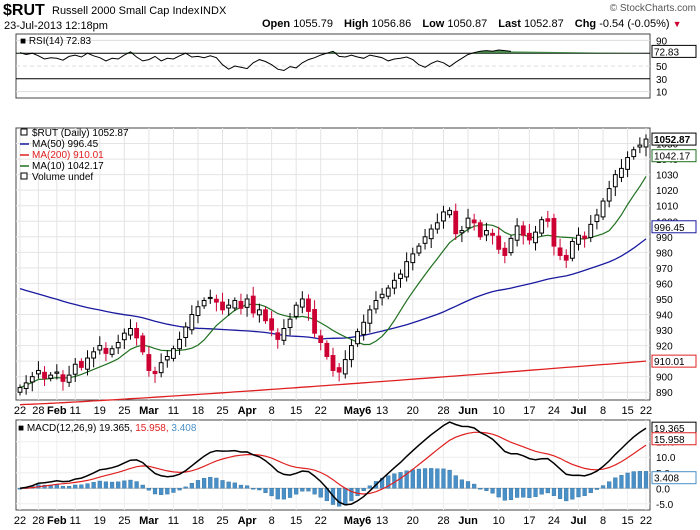 The height and width of the screenshot is (530, 700). What do you see at coordinates (667, 191) in the screenshot?
I see `price-tick-label: 1020` at bounding box center [667, 191].